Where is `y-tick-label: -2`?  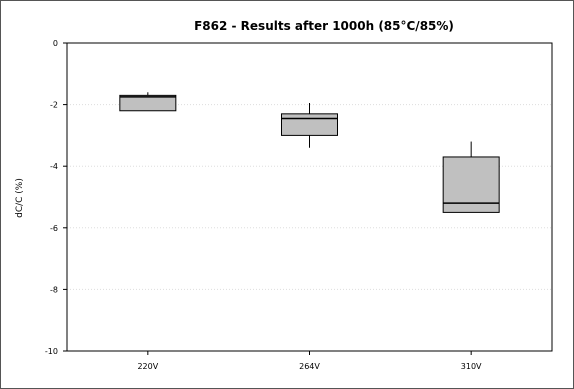
y-tick-label: -2 is located at coordinates (54, 105).